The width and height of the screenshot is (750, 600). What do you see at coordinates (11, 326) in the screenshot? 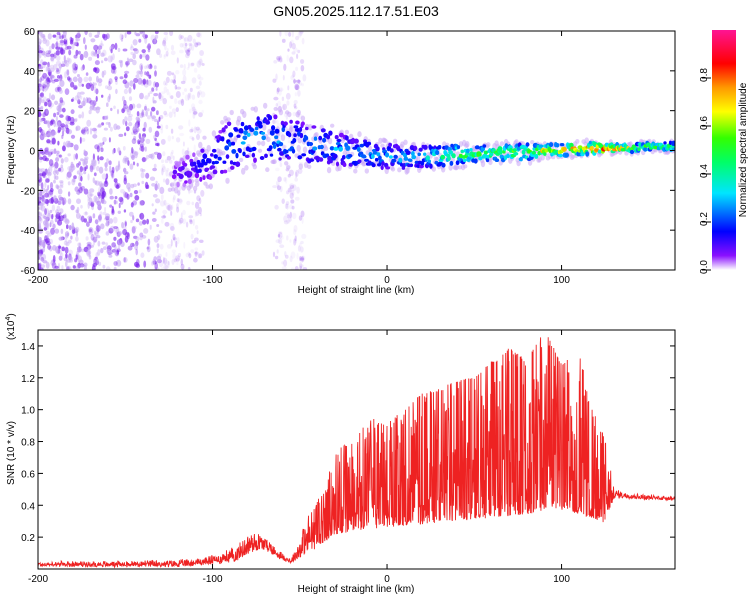
I see `svg-text: (x104)` at bounding box center [11, 326].